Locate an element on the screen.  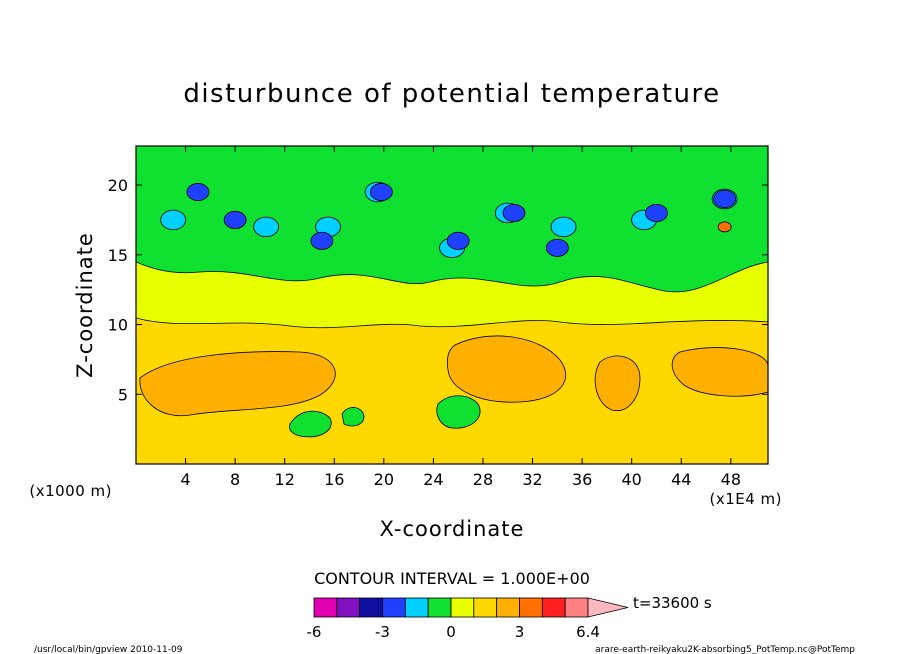
x-unit-label: (x1000 m) is located at coordinates (70, 491).